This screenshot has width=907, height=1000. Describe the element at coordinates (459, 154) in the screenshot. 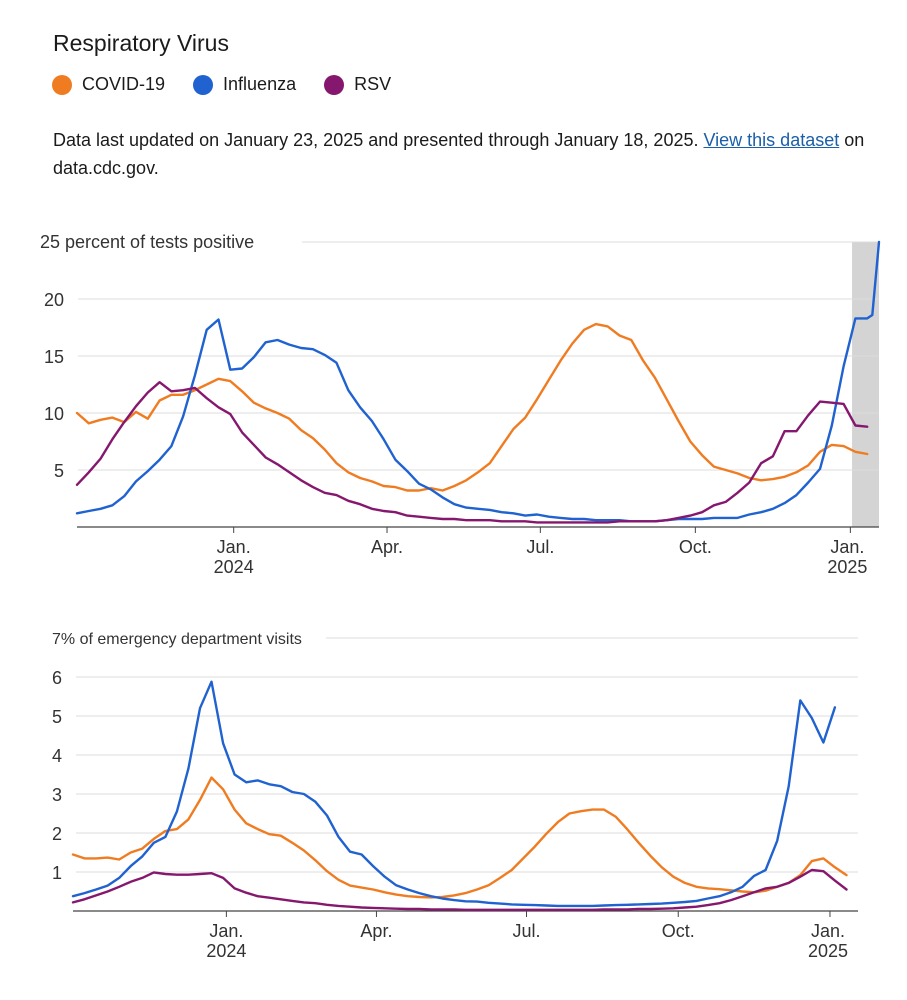

I see `note-source: on data.cdc.gov.` at that location.